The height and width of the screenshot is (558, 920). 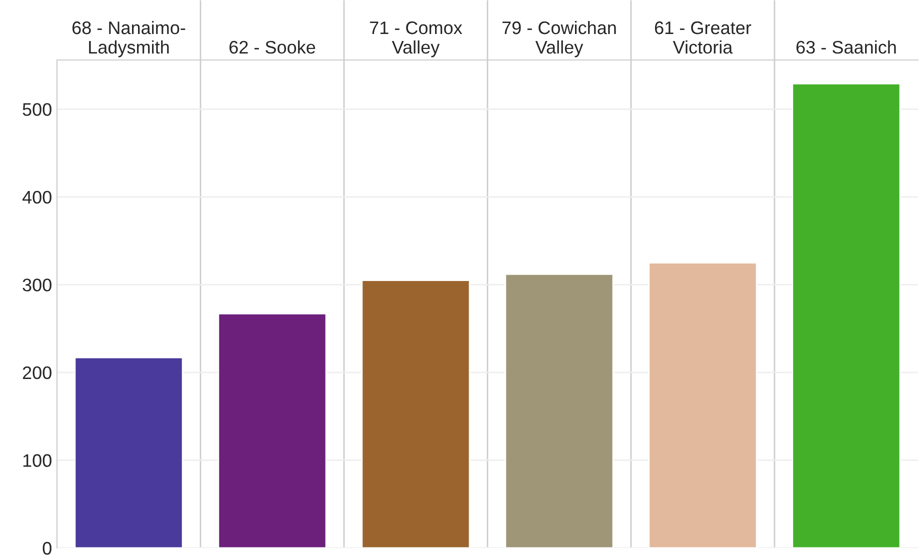 I want to click on y-tick-label: 0, so click(x=47, y=548).